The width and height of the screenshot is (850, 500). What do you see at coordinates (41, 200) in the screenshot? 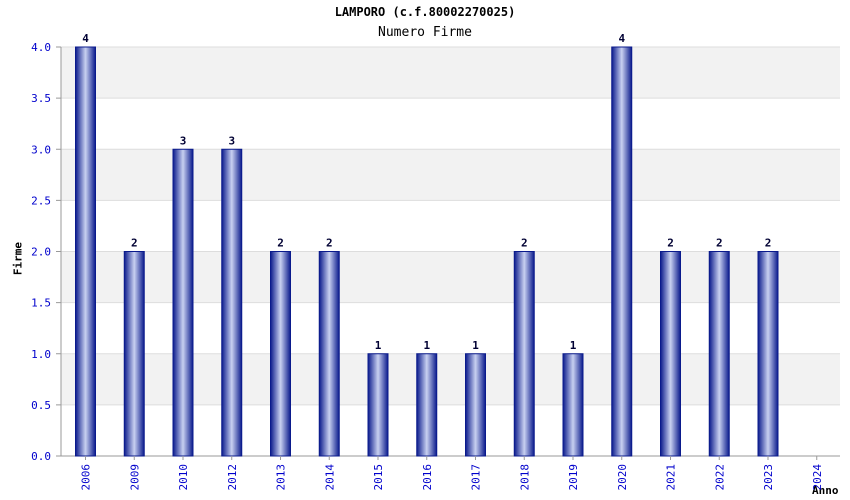
I see `y-tick-label: 2.5` at bounding box center [41, 200].